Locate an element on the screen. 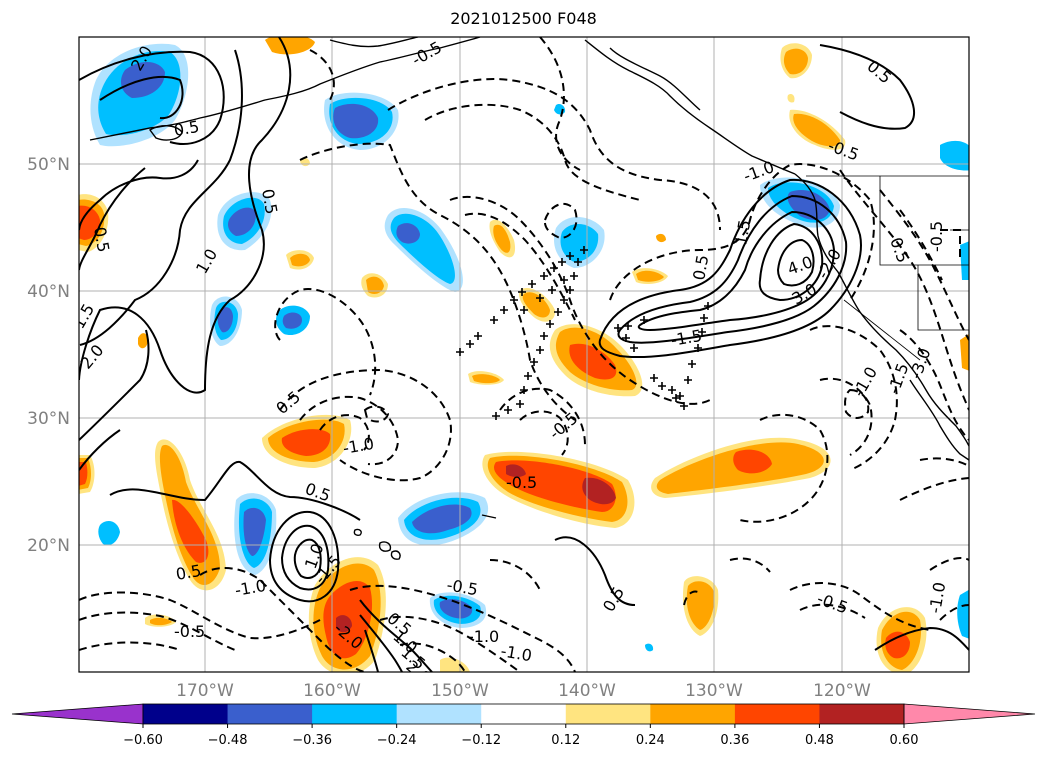 The width and height of the screenshot is (1047, 763). colorbar-tick-label: −0.12 is located at coordinates (481, 740).